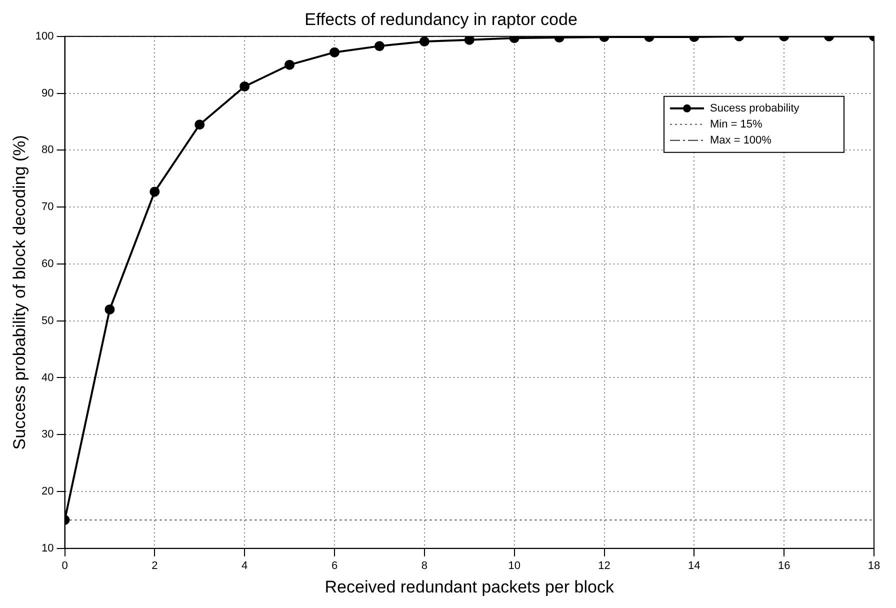 The height and width of the screenshot is (608, 896). What do you see at coordinates (741, 140) in the screenshot?
I see `legend-label: Max = 100%` at bounding box center [741, 140].